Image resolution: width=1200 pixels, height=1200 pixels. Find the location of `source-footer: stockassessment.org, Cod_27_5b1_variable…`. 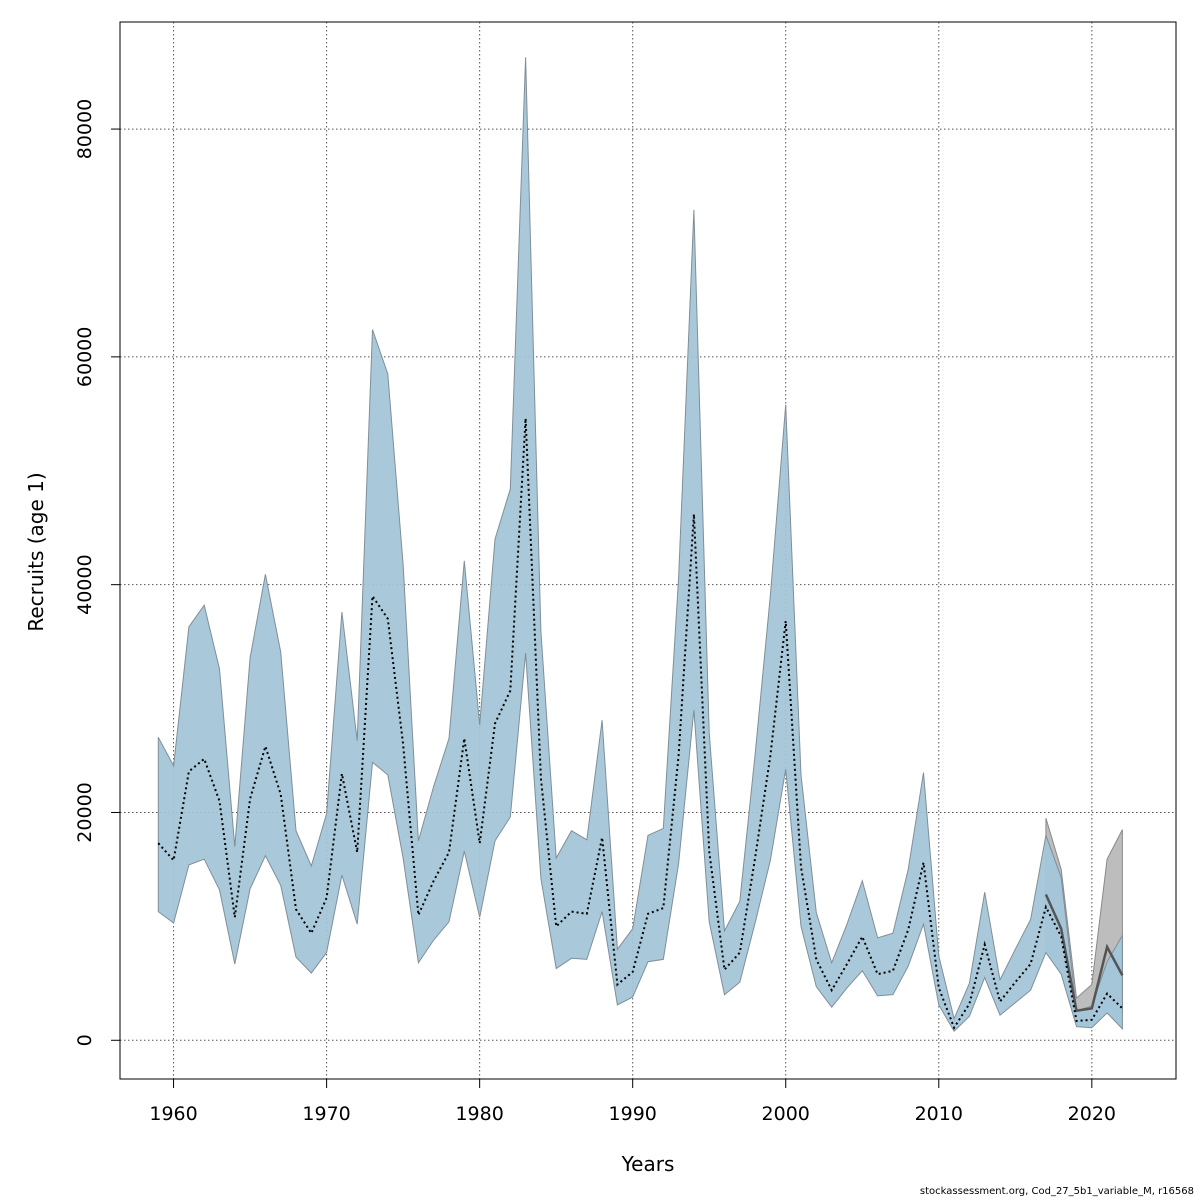

source-footer: stockassessment.org, Cod_27_5b1_variable… is located at coordinates (1056, 1191).